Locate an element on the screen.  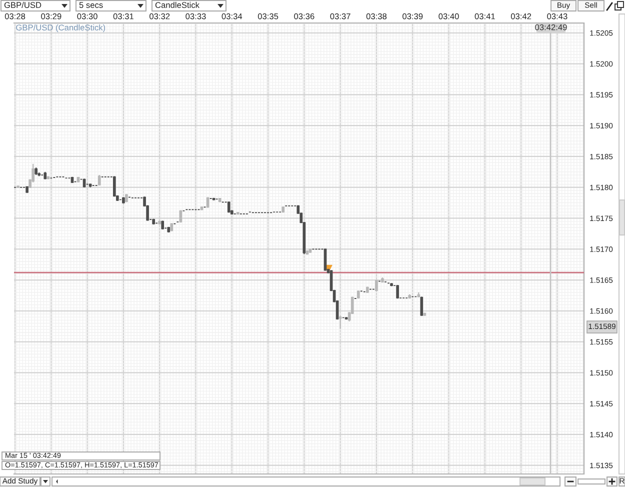
text: 5 secs is located at coordinates (91, 5).